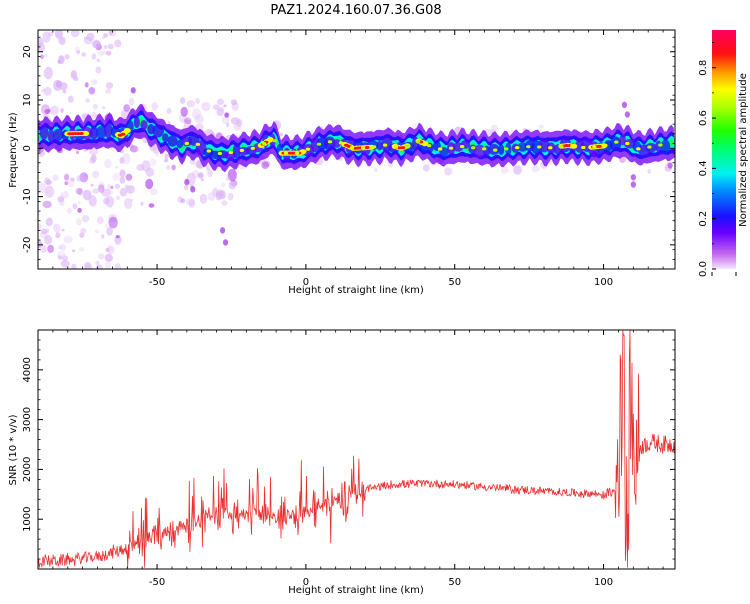 The width and height of the screenshot is (750, 604). What do you see at coordinates (270, 140) in the screenshot?
I see `peak-core-yellow` at bounding box center [270, 140].